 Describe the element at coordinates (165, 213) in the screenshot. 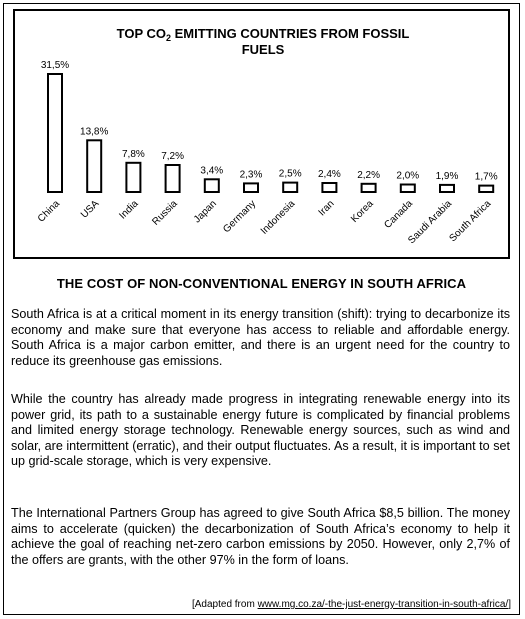

I see `category-label-russia: Russia` at that location.